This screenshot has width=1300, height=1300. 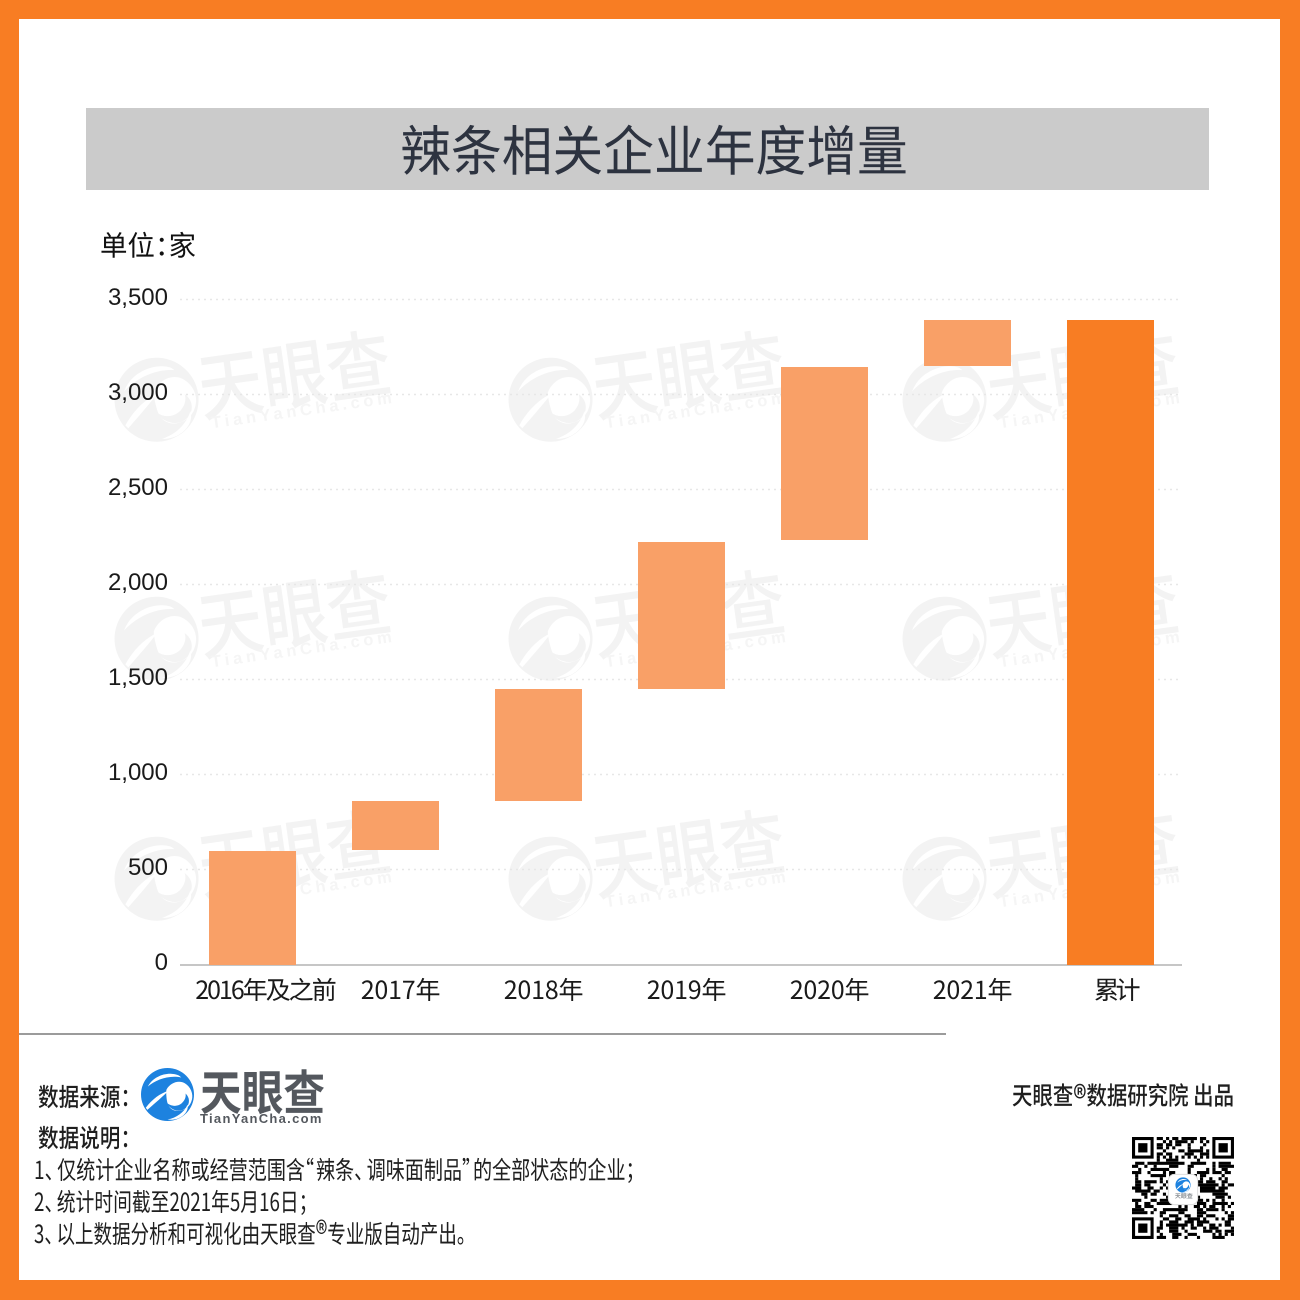 What do you see at coordinates (261, 1118) in the screenshot?
I see `svg-text: TianYanCha.com` at bounding box center [261, 1118].